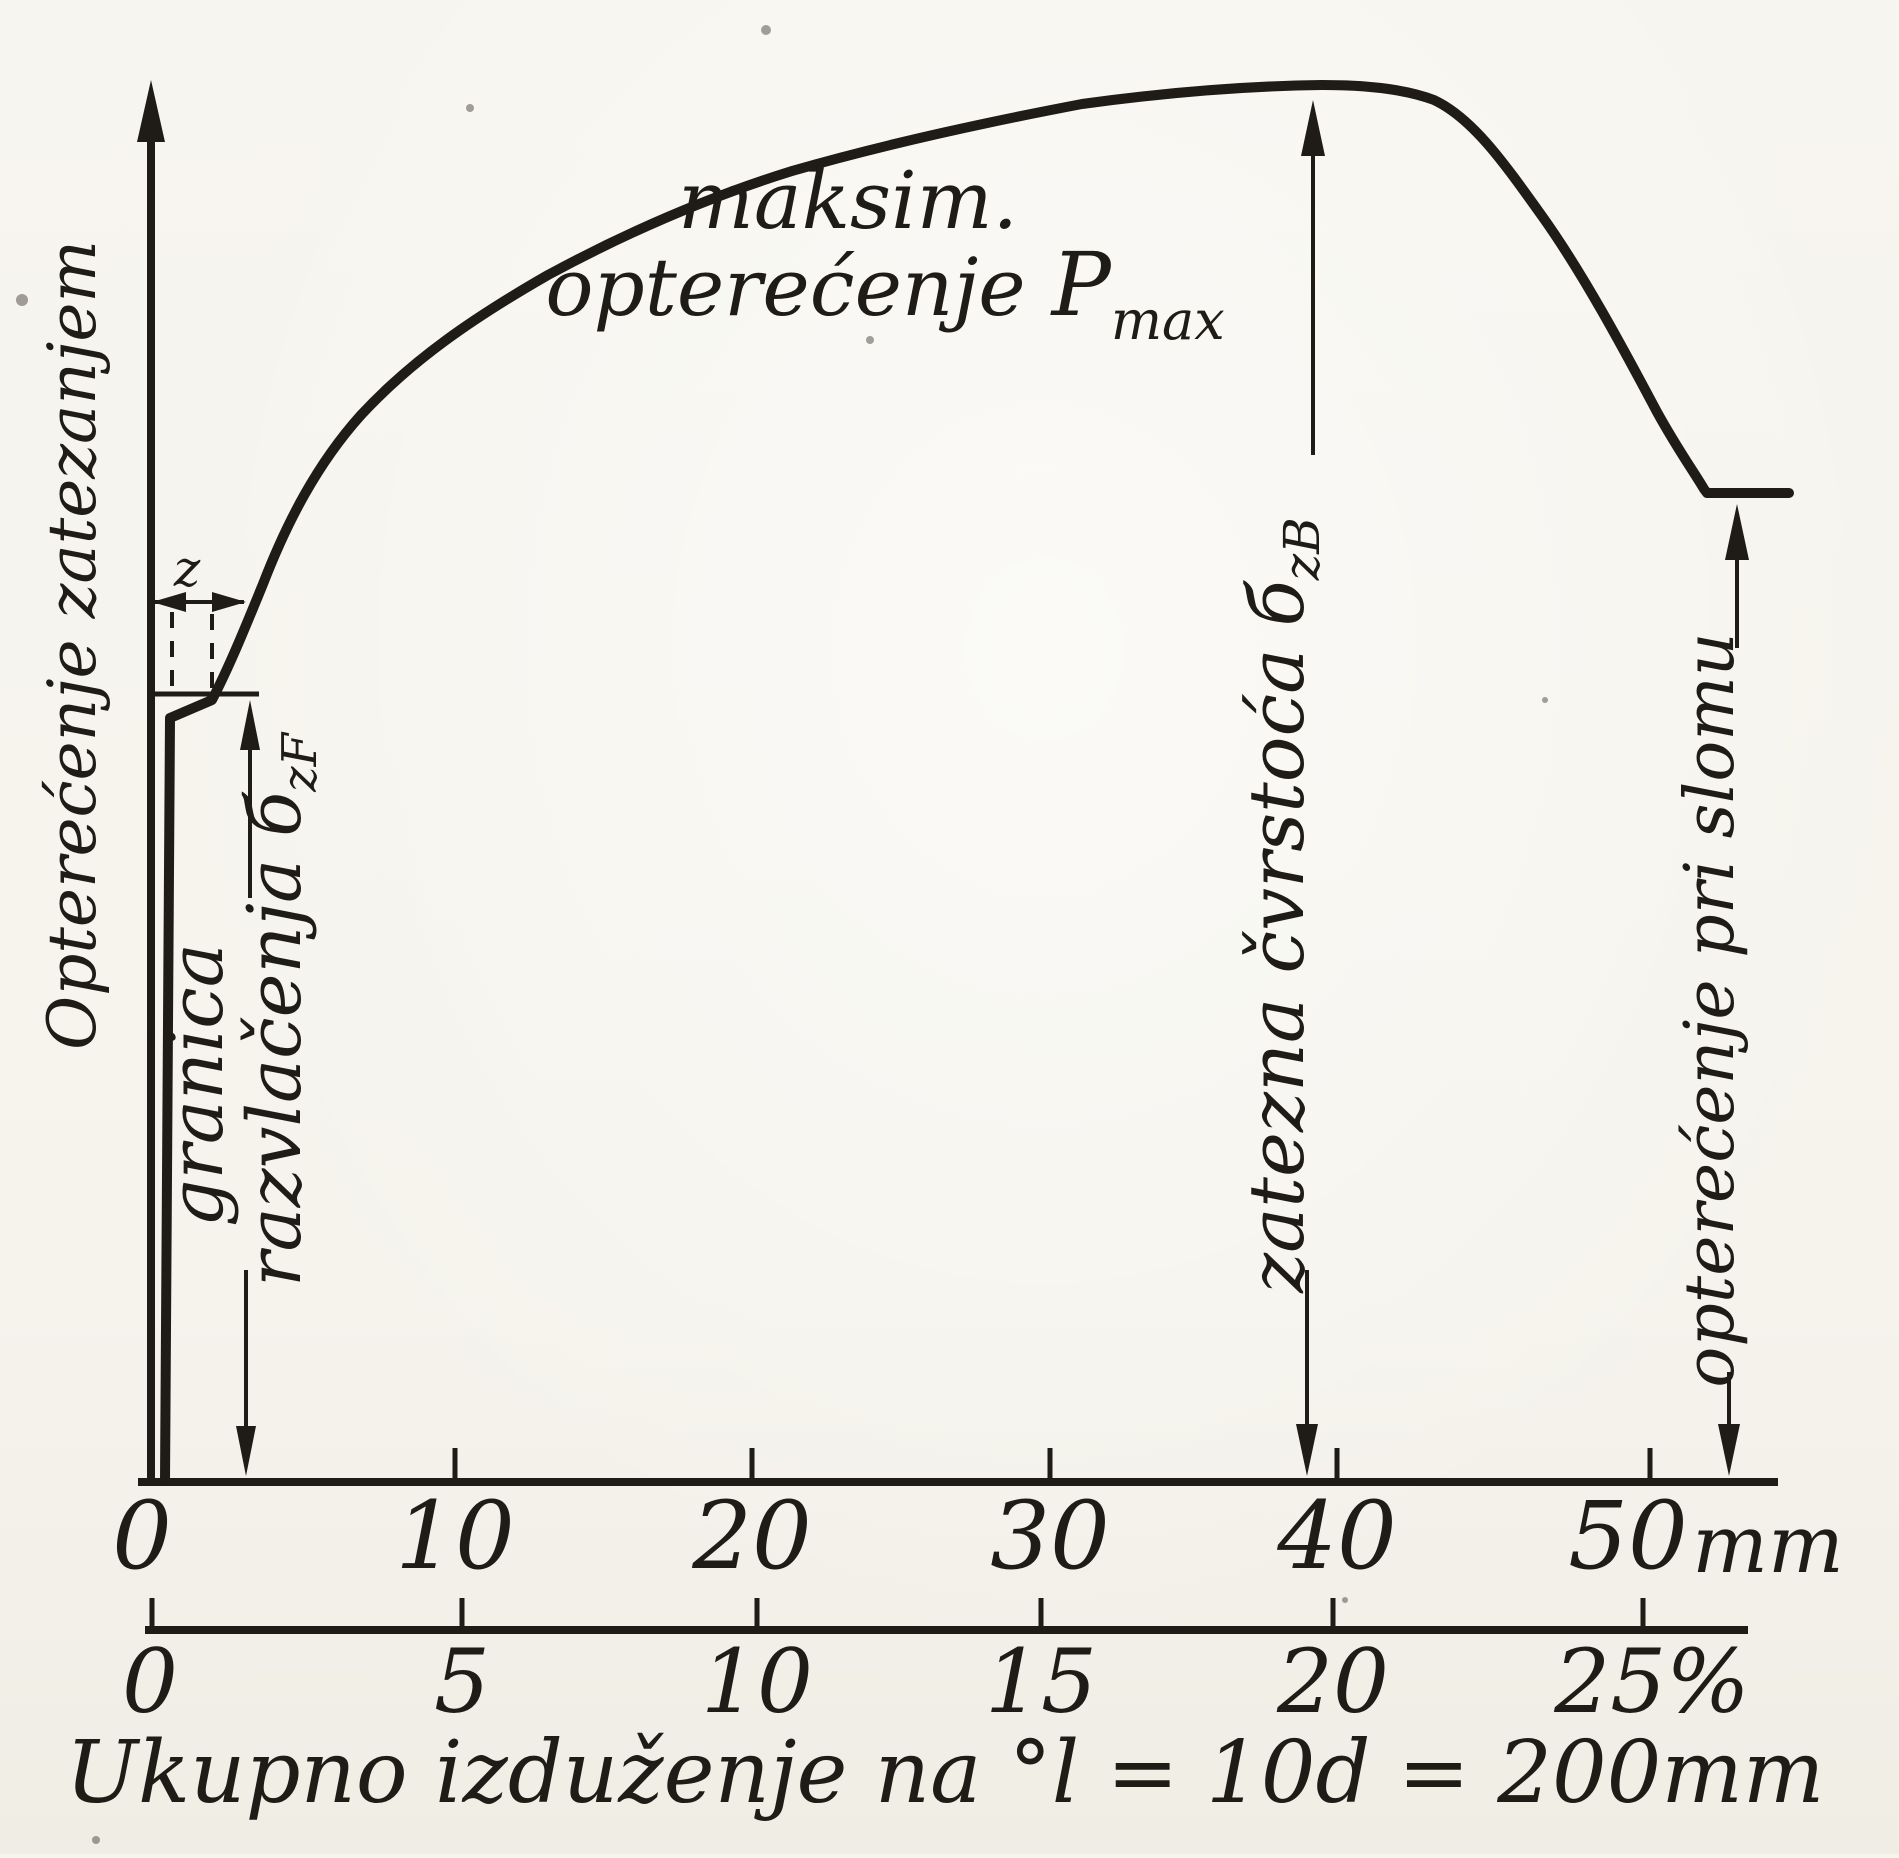 This screenshot has width=1899, height=1858. Describe the element at coordinates (151, 111) in the screenshot. I see `y-axis-arrowhead-icon` at that location.